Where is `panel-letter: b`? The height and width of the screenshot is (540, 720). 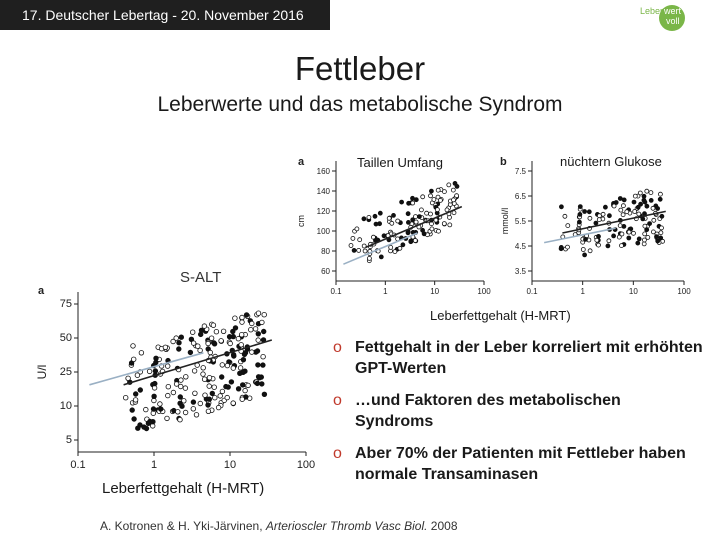 panel-letter: b is located at coordinates (503, 162).